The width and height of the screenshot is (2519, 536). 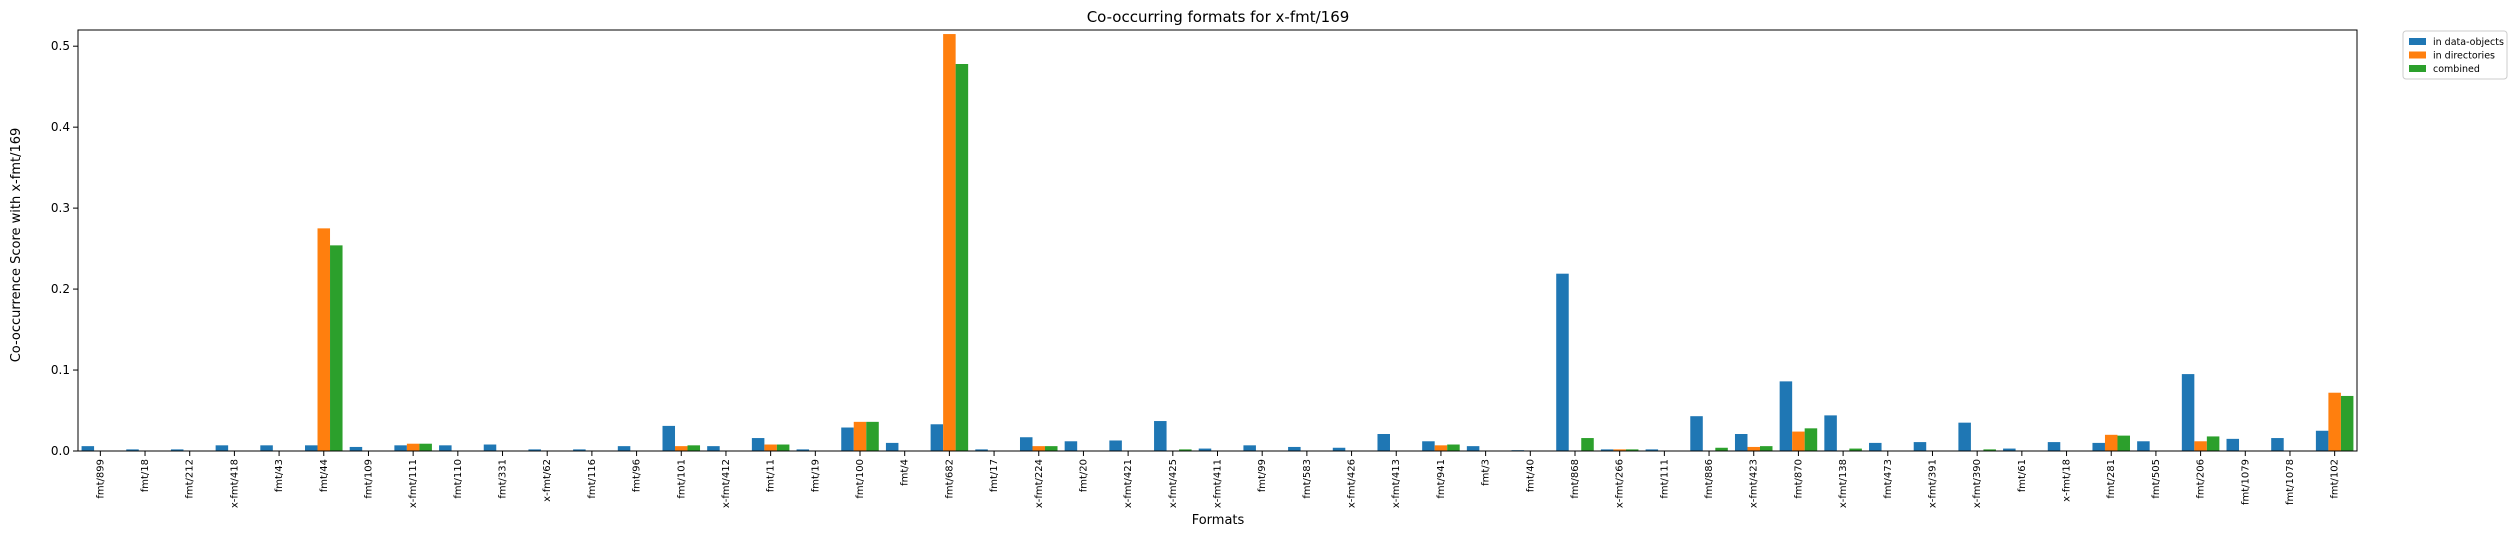 What do you see at coordinates (681, 448) in the screenshot?
I see `bar-fmt/101-in-directories` at bounding box center [681, 448].